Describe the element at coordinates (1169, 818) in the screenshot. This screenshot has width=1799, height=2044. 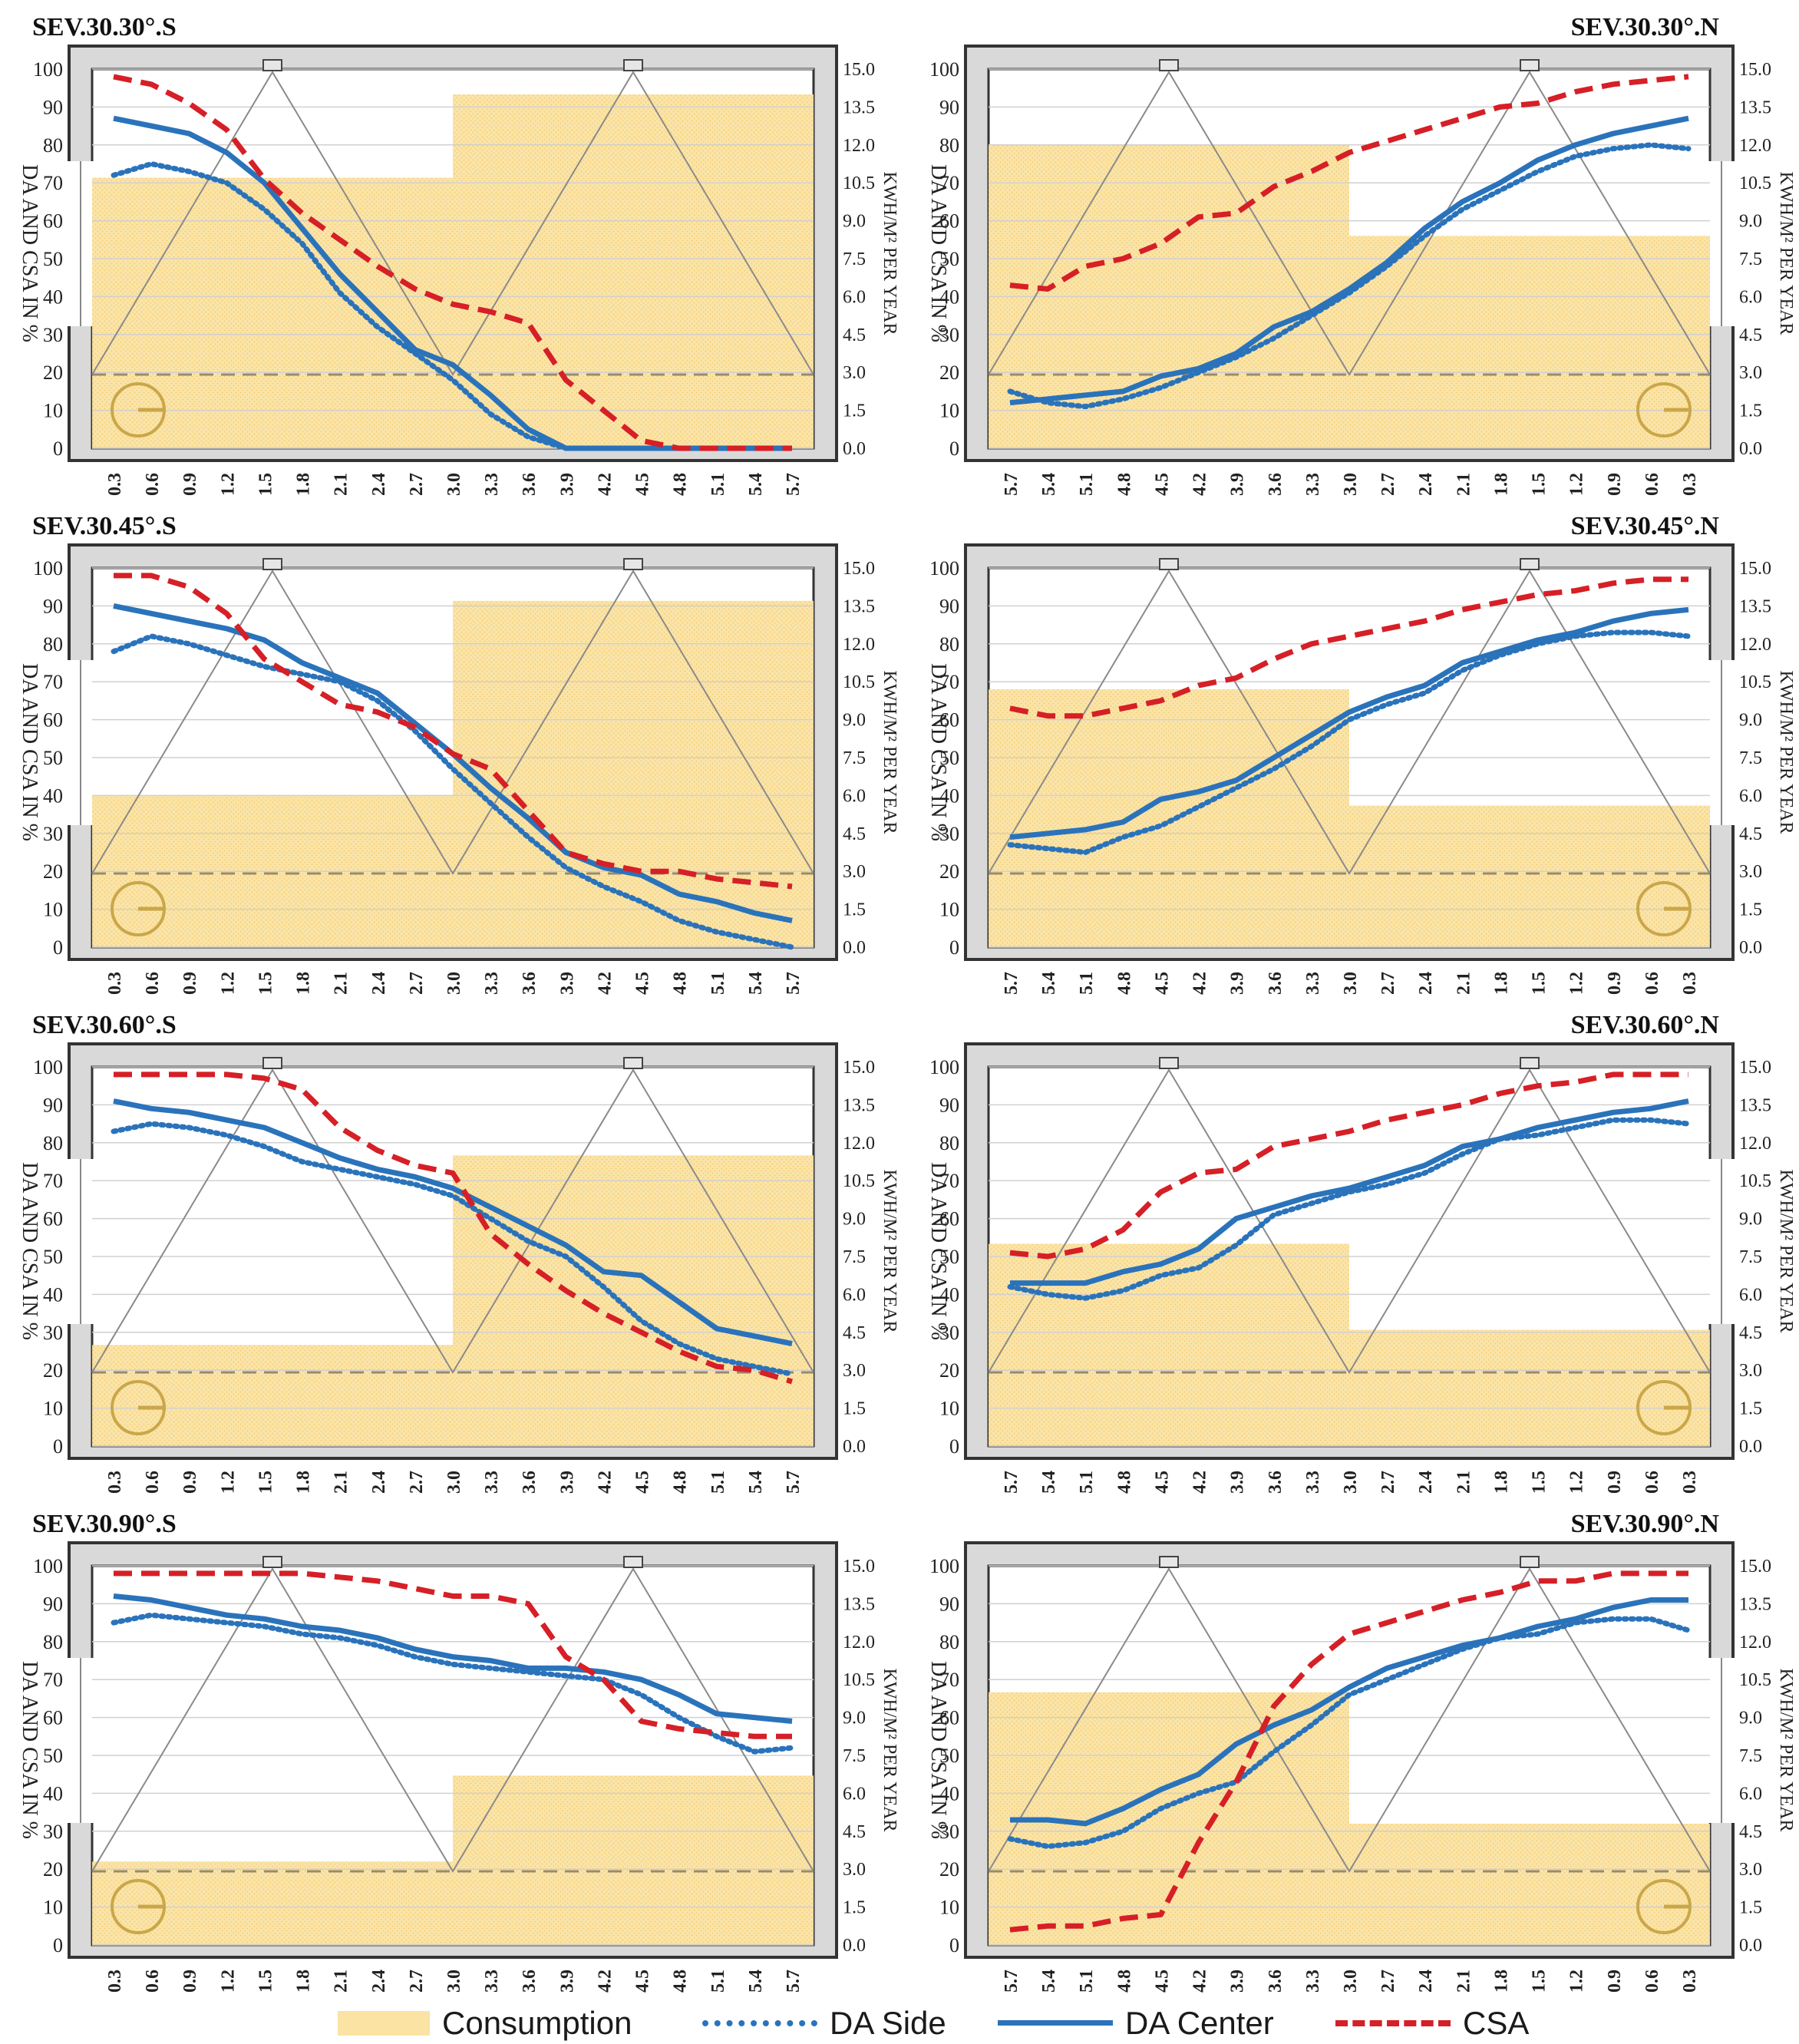
I see `consumption-bar` at that location.